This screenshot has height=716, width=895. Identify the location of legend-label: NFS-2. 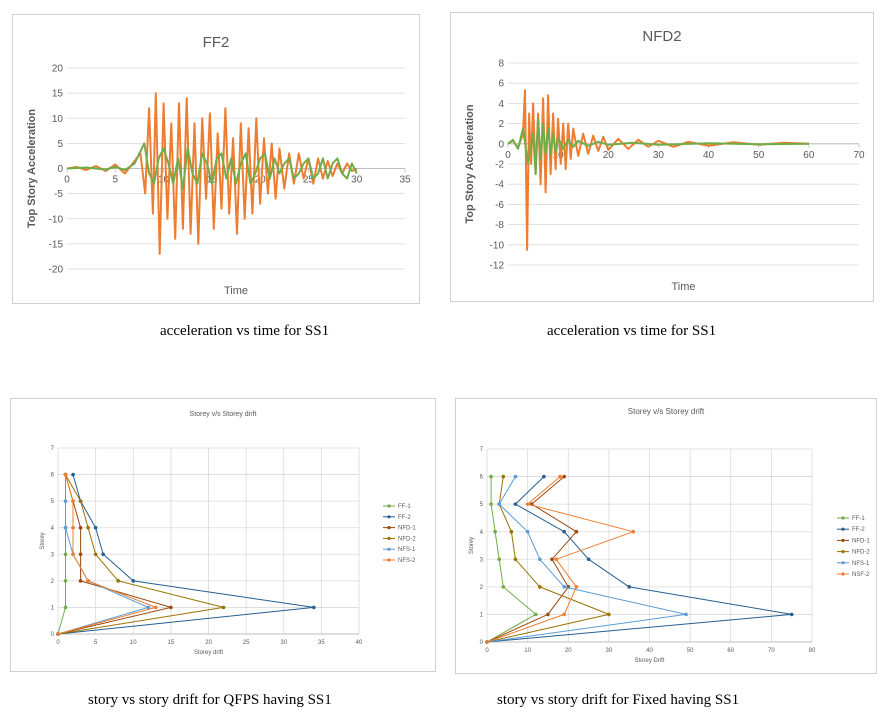
(407, 561).